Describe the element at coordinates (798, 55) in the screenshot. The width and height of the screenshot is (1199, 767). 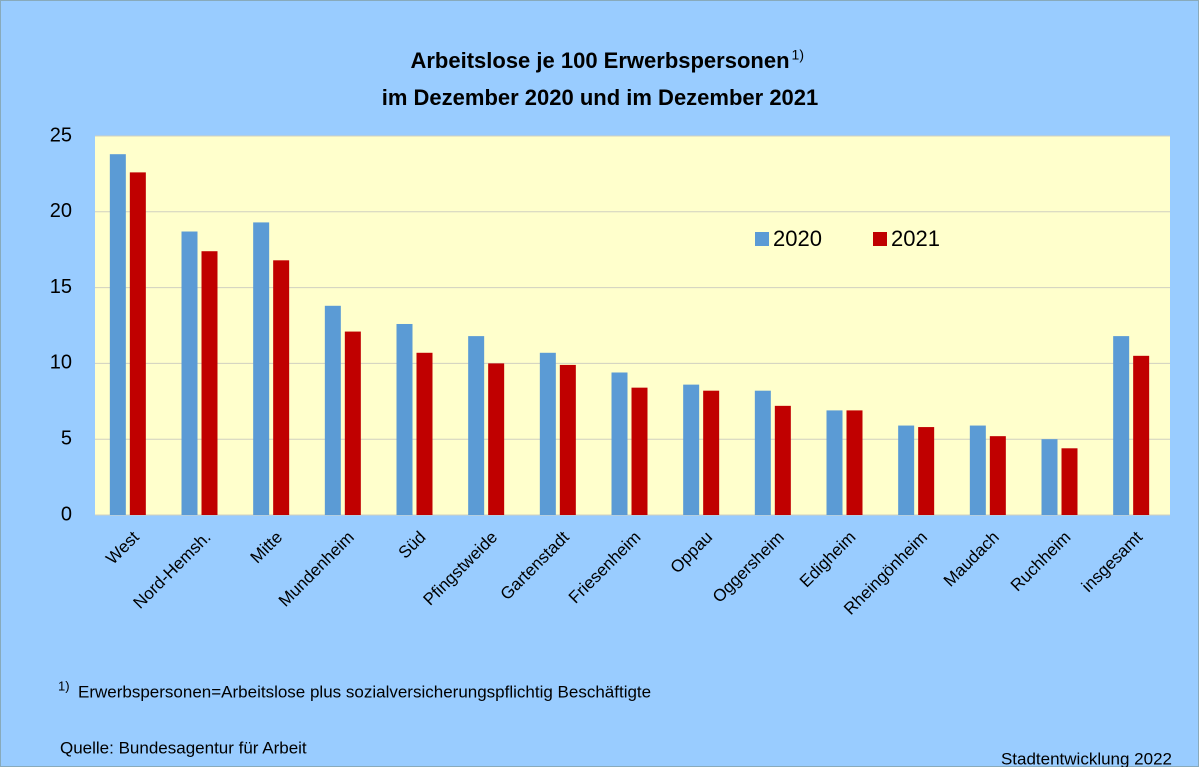
I see `title-superscript: 1)` at that location.